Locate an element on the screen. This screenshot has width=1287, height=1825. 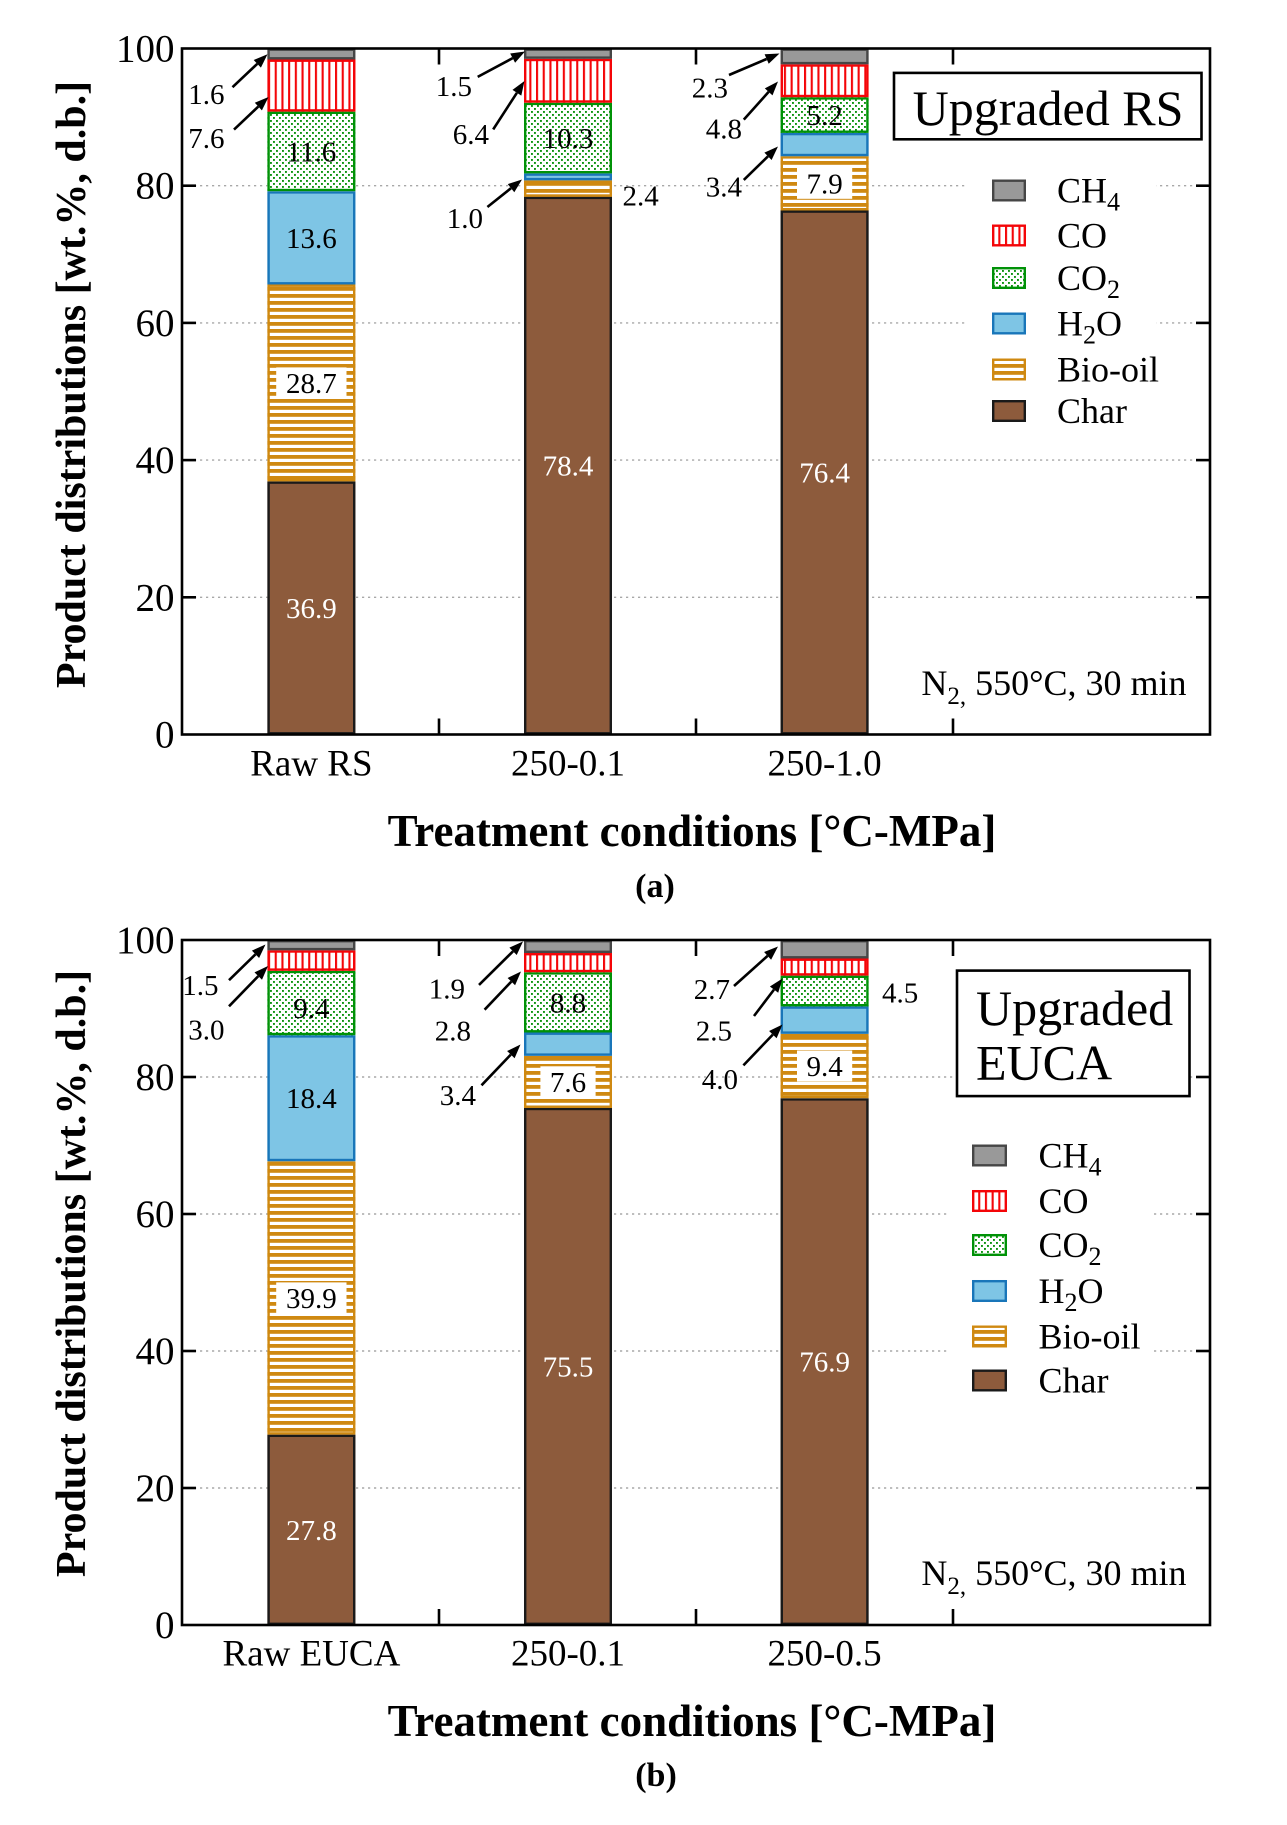
svg-text: 76.9 is located at coordinates (824, 1363).